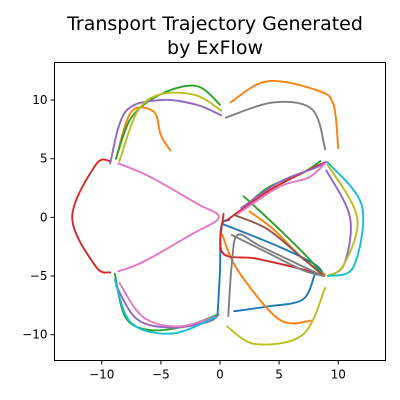  Describe the element at coordinates (101, 375) in the screenshot. I see `x-tick-label: −10` at that location.